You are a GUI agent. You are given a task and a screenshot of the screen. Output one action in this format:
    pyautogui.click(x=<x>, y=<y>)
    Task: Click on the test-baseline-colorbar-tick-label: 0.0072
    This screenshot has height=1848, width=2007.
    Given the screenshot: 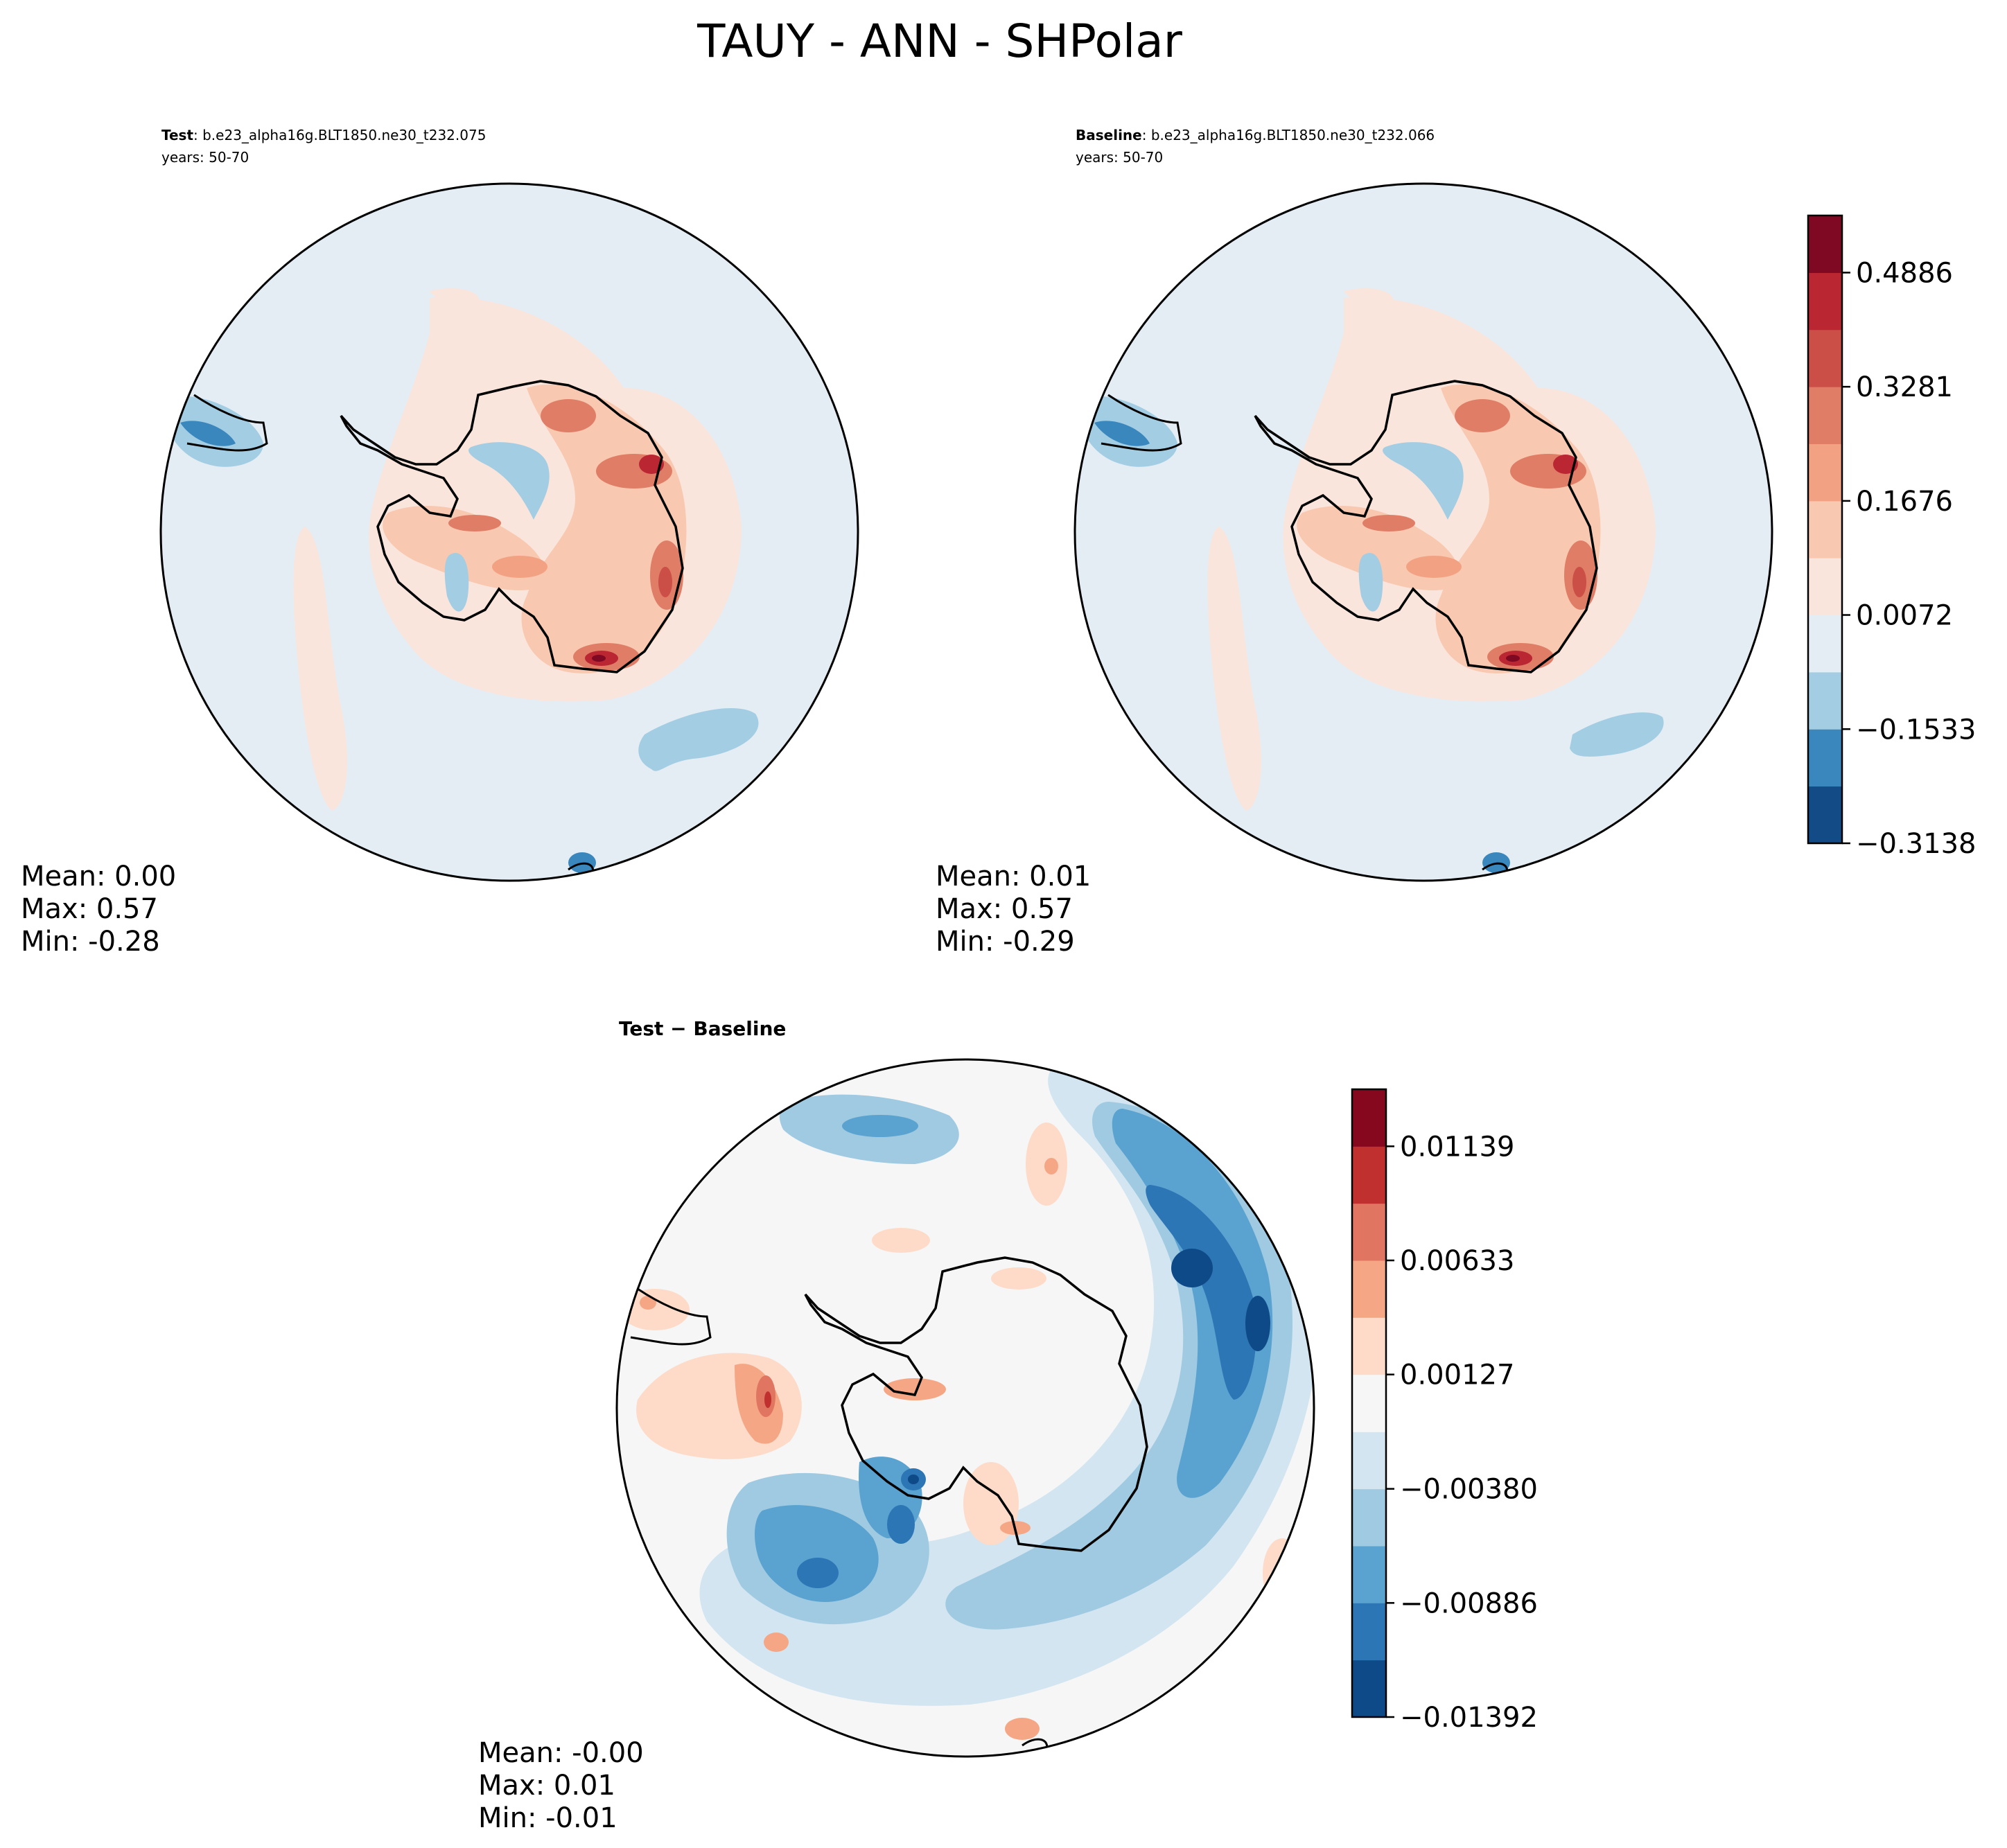 What is the action you would take?
    pyautogui.click(x=1904, y=616)
    